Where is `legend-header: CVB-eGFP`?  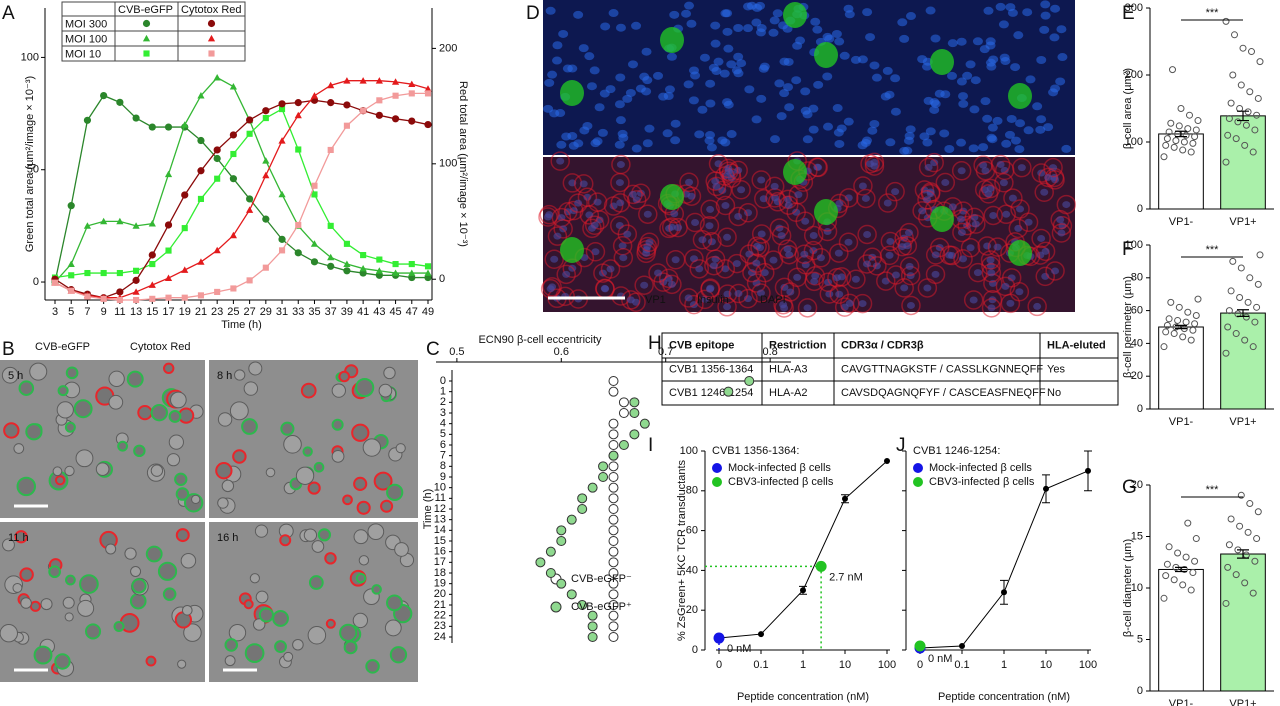 legend-header: CVB-eGFP is located at coordinates (145, 10).